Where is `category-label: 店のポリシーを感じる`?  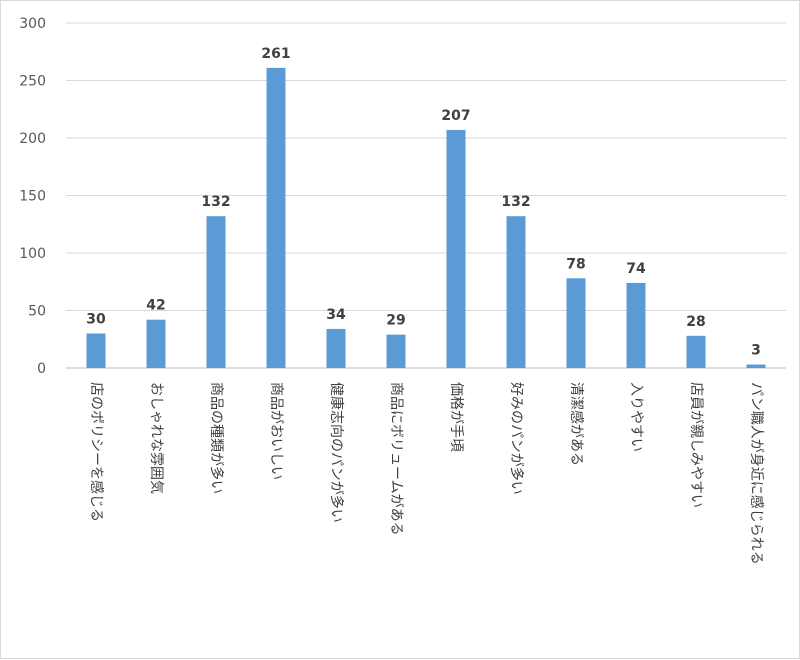
category-label: 店のポリシーを感じる is located at coordinates (96, 452).